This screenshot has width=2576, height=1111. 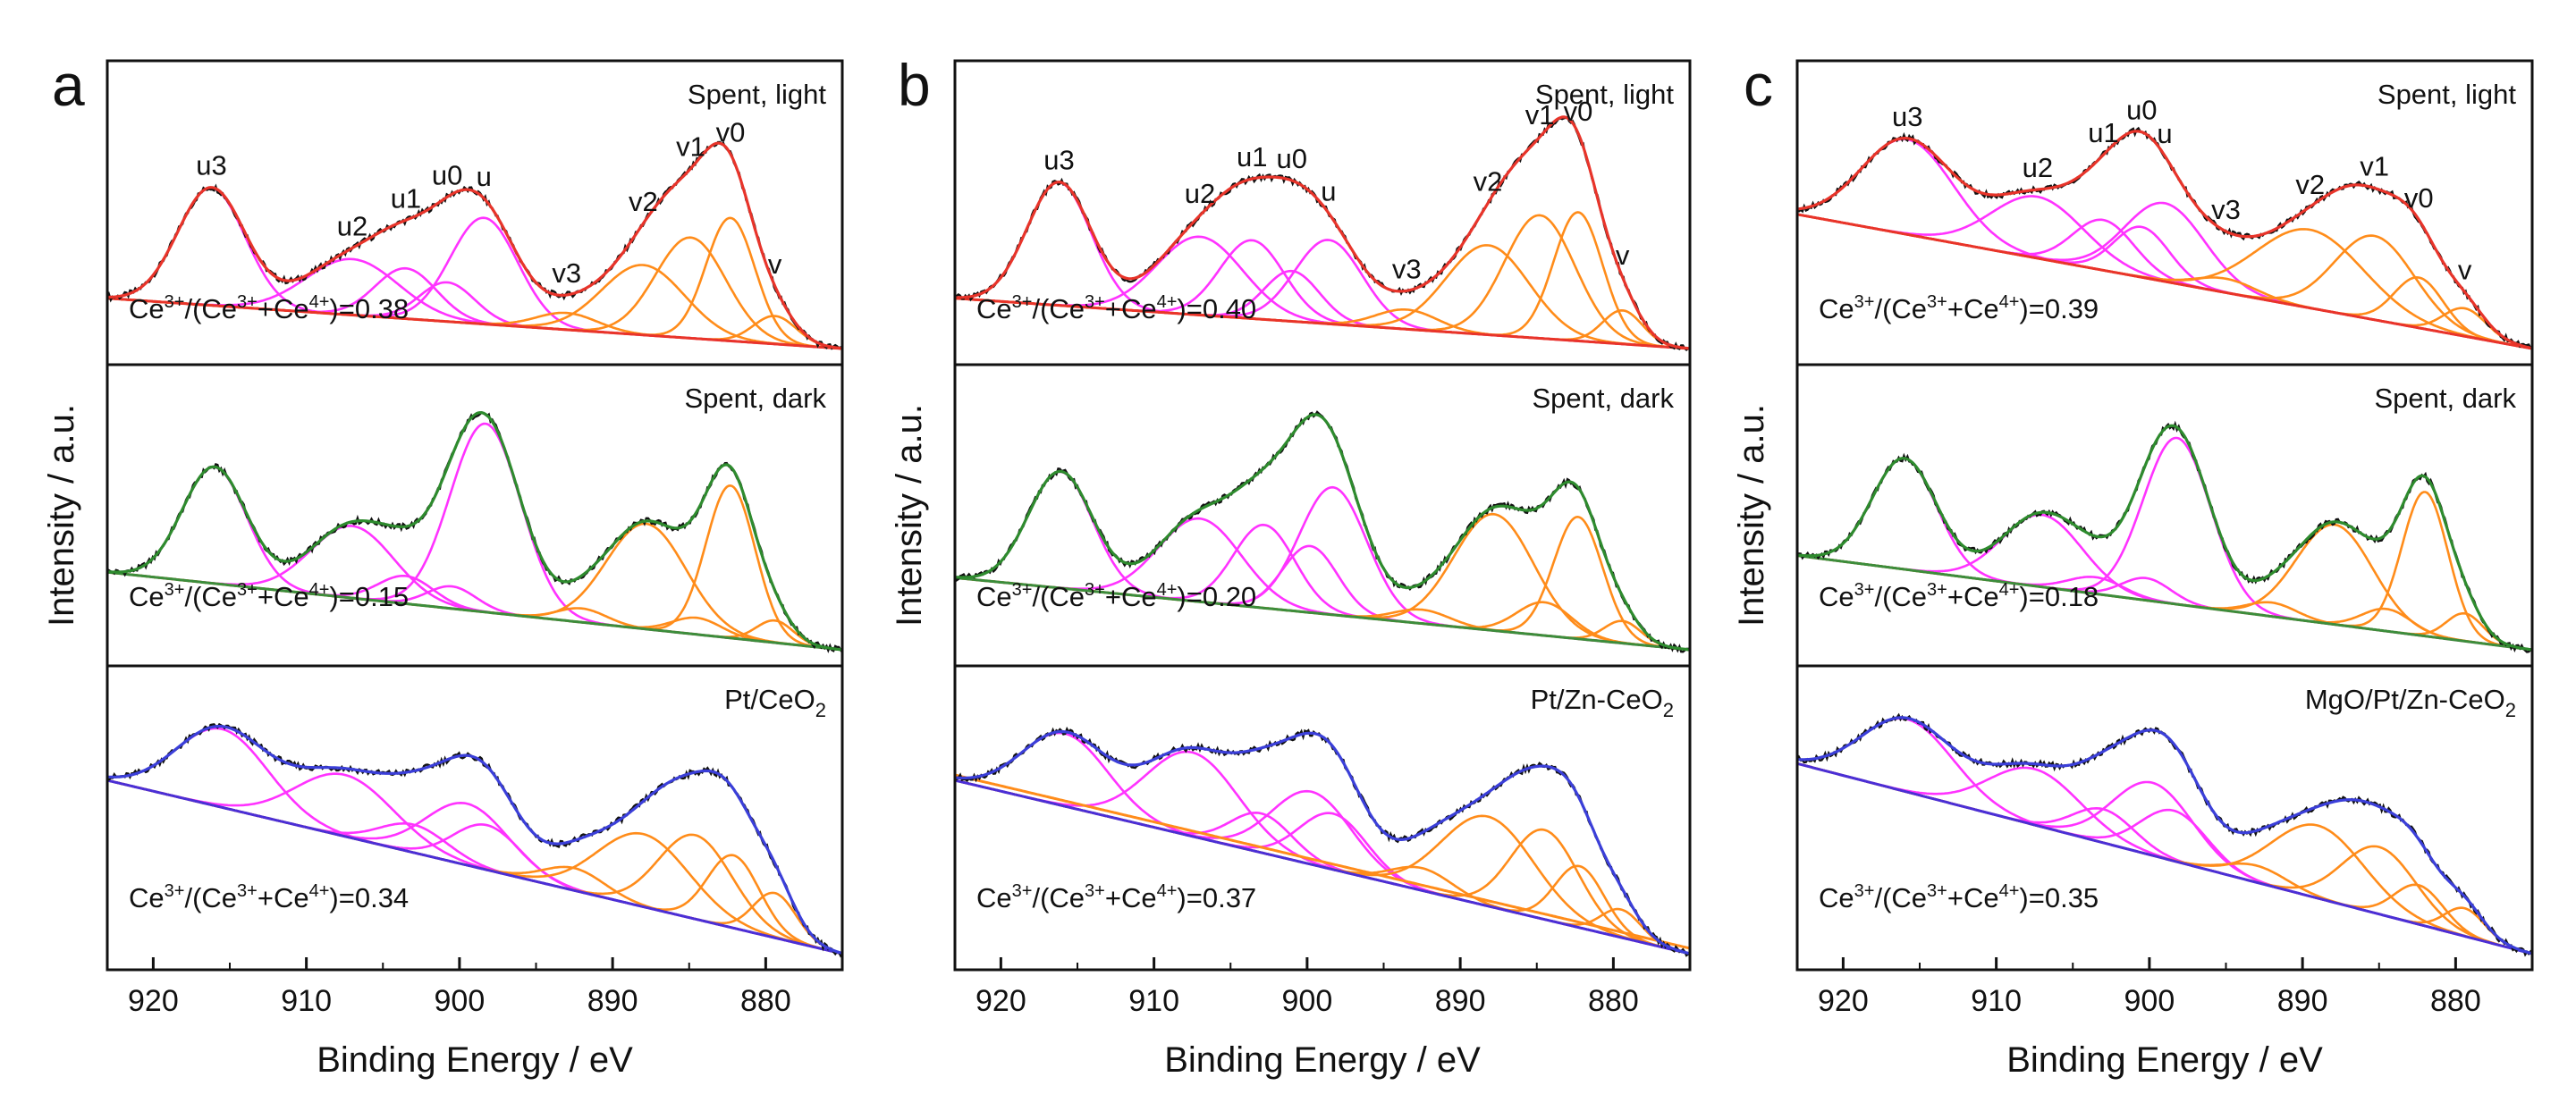 I want to click on panel-letter: c, so click(x=1758, y=85).